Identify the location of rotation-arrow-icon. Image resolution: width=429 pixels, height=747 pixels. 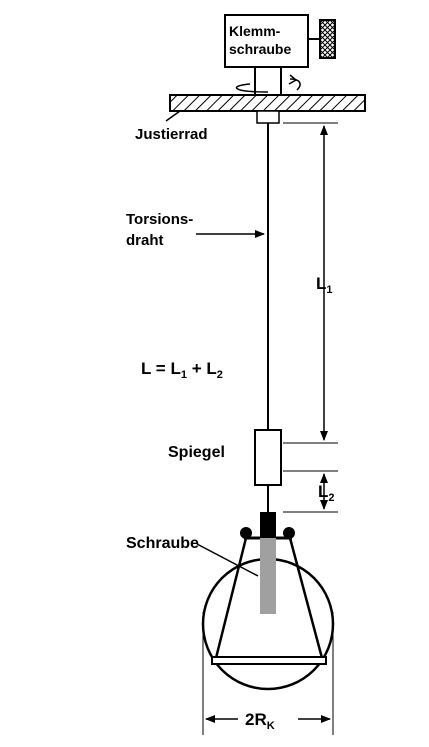
(268, 85).